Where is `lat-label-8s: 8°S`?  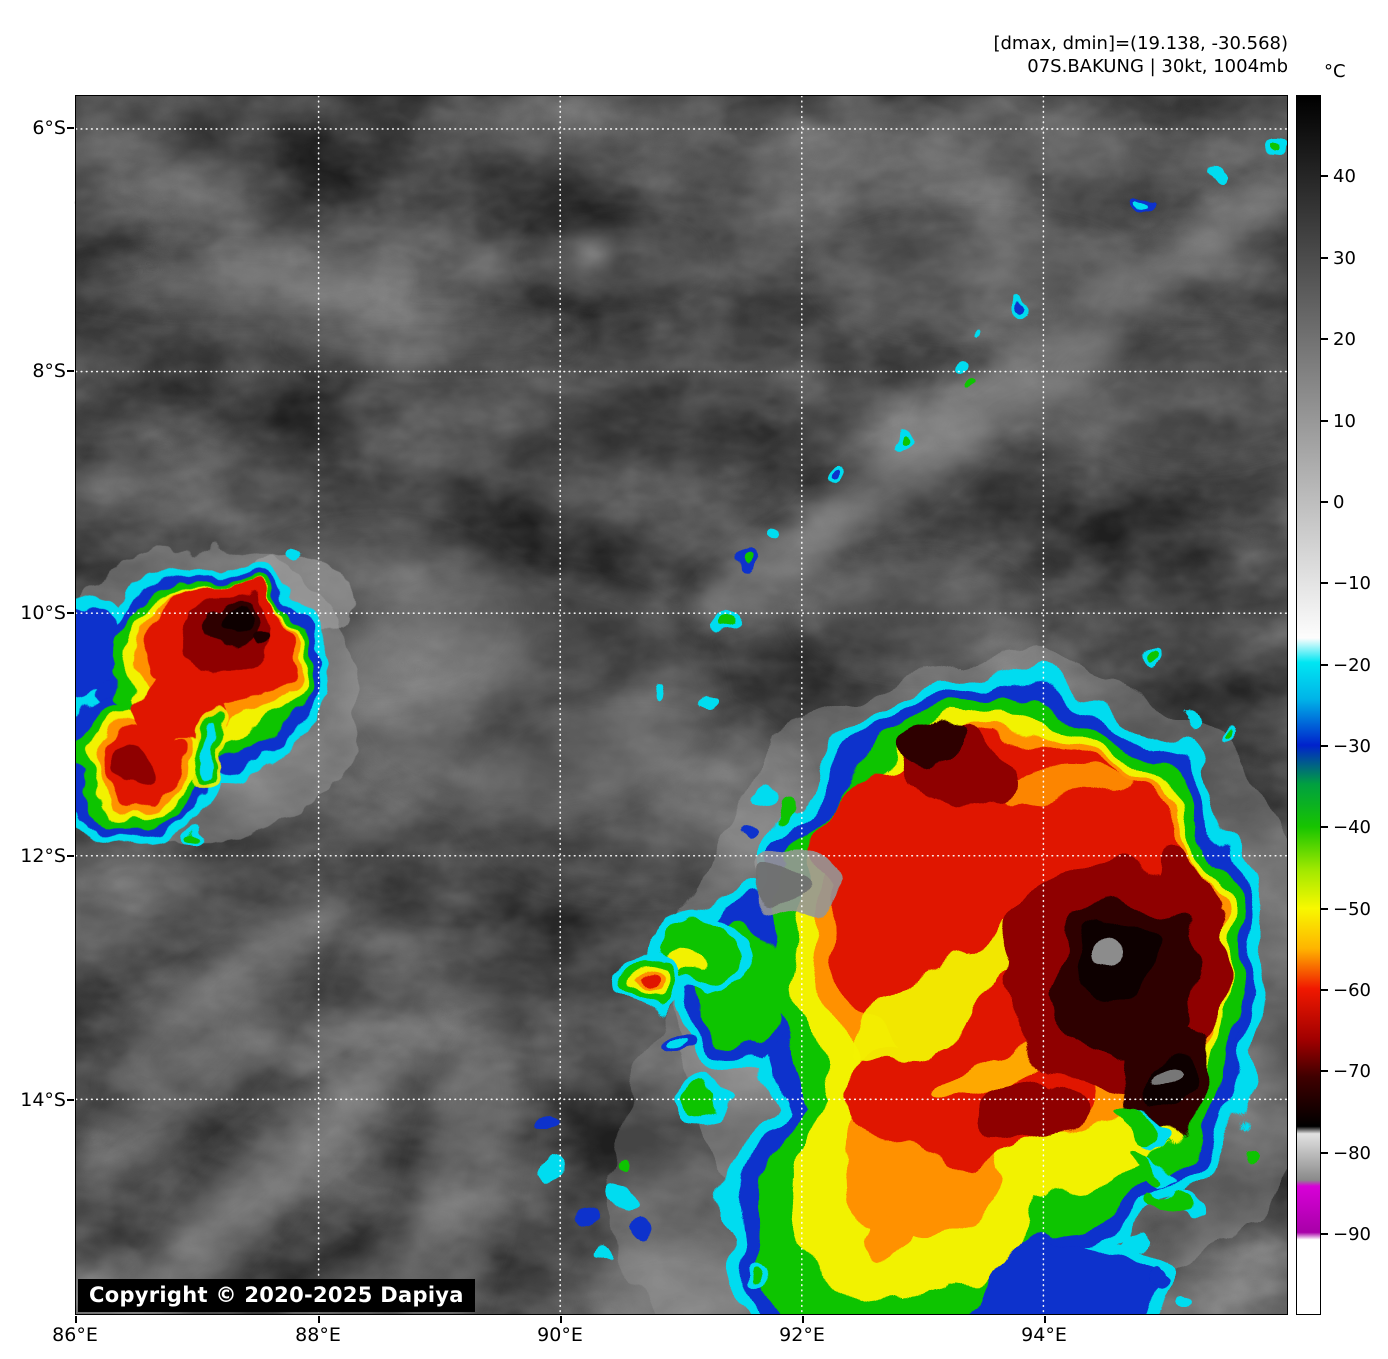 lat-label-8s: 8°S is located at coordinates (49, 371).